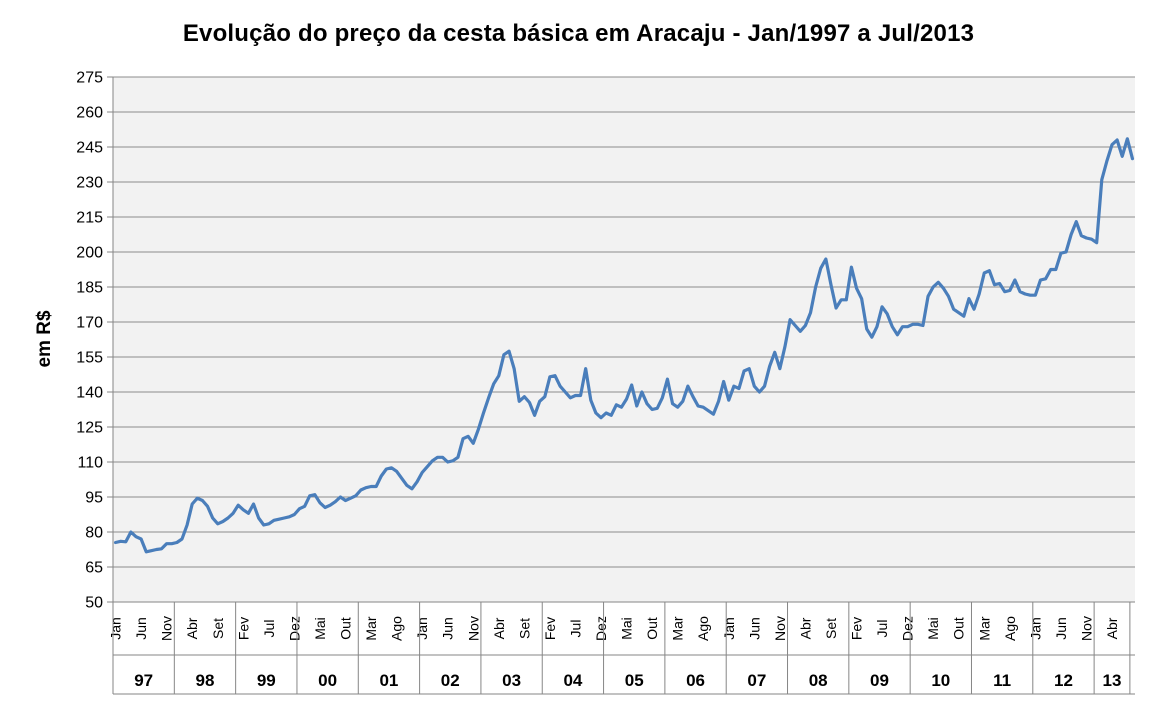 The height and width of the screenshot is (704, 1157). What do you see at coordinates (90, 463) in the screenshot?
I see `y-tick-label: 110` at bounding box center [90, 463].